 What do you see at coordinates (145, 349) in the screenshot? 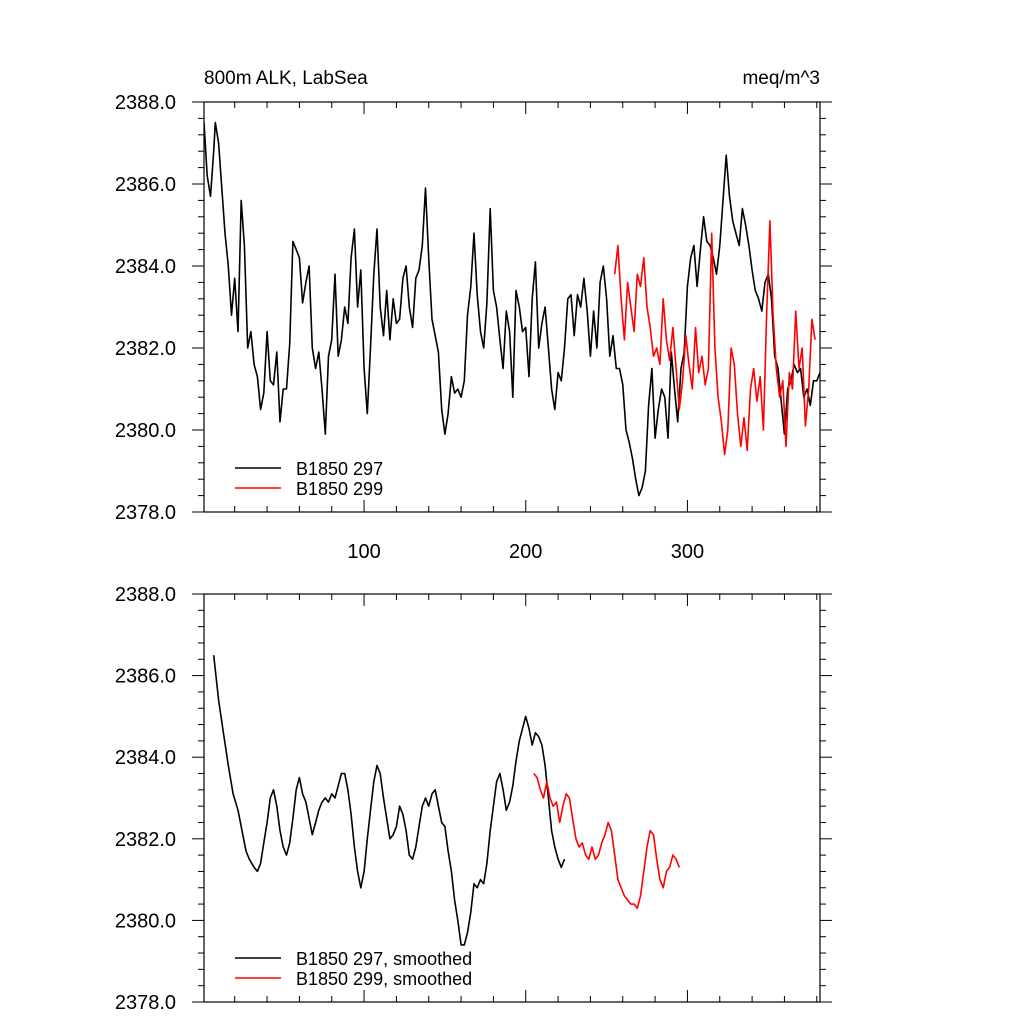
I see `top-ytick-label: 2382.0` at bounding box center [145, 349].